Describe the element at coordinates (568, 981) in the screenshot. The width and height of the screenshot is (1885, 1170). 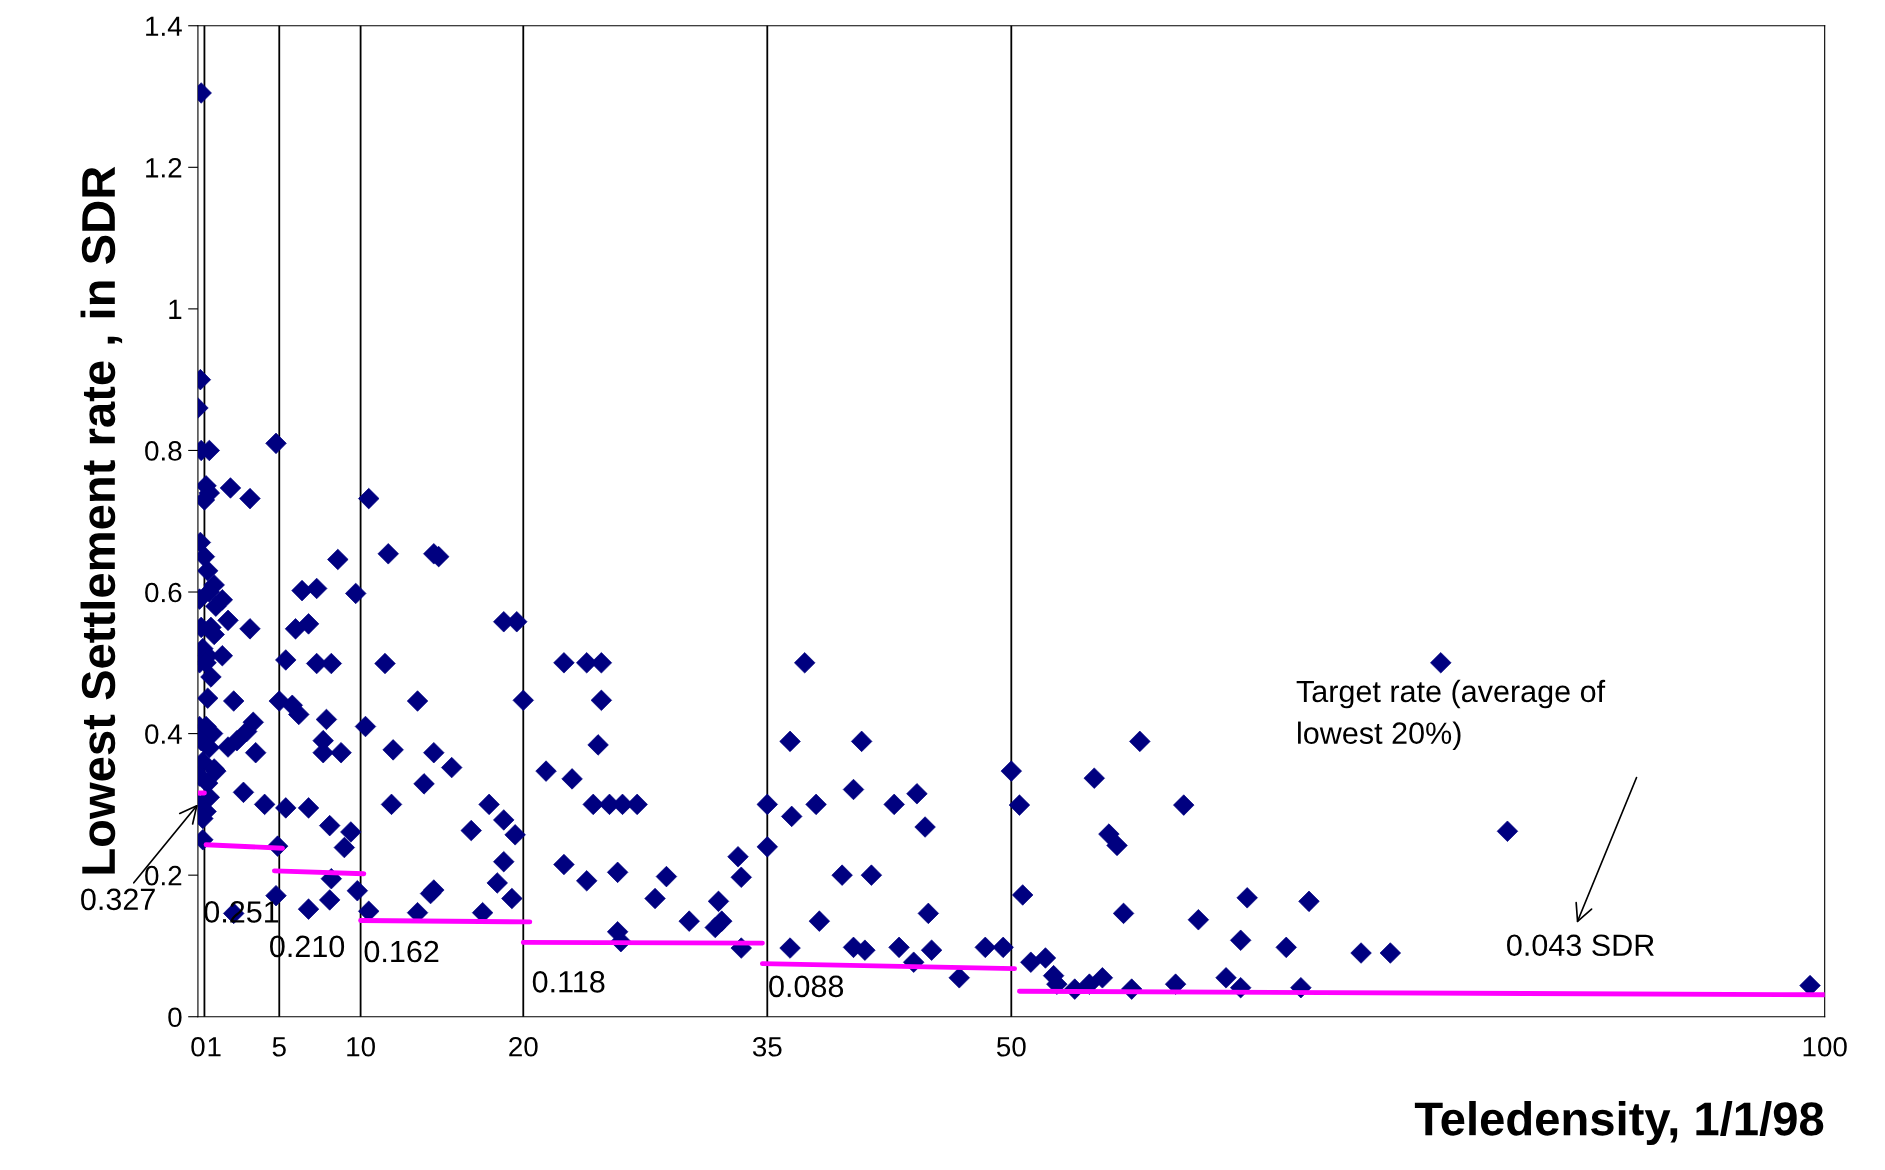
I see `annotation: 0.118` at that location.